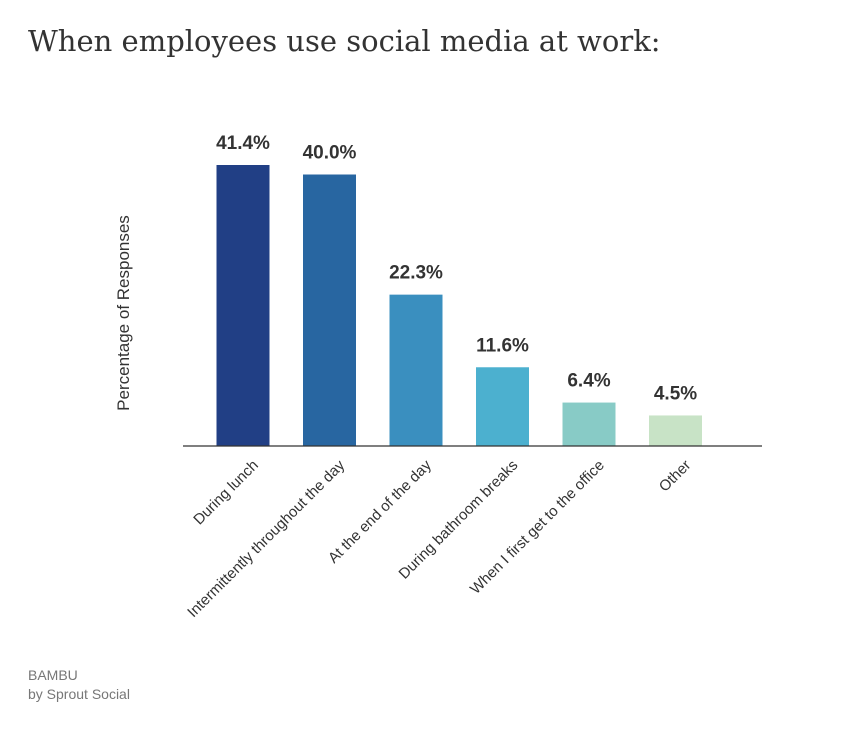 Image resolution: width=860 pixels, height=730 pixels. Describe the element at coordinates (53, 675) in the screenshot. I see `footer-brand: BAMBU` at that location.